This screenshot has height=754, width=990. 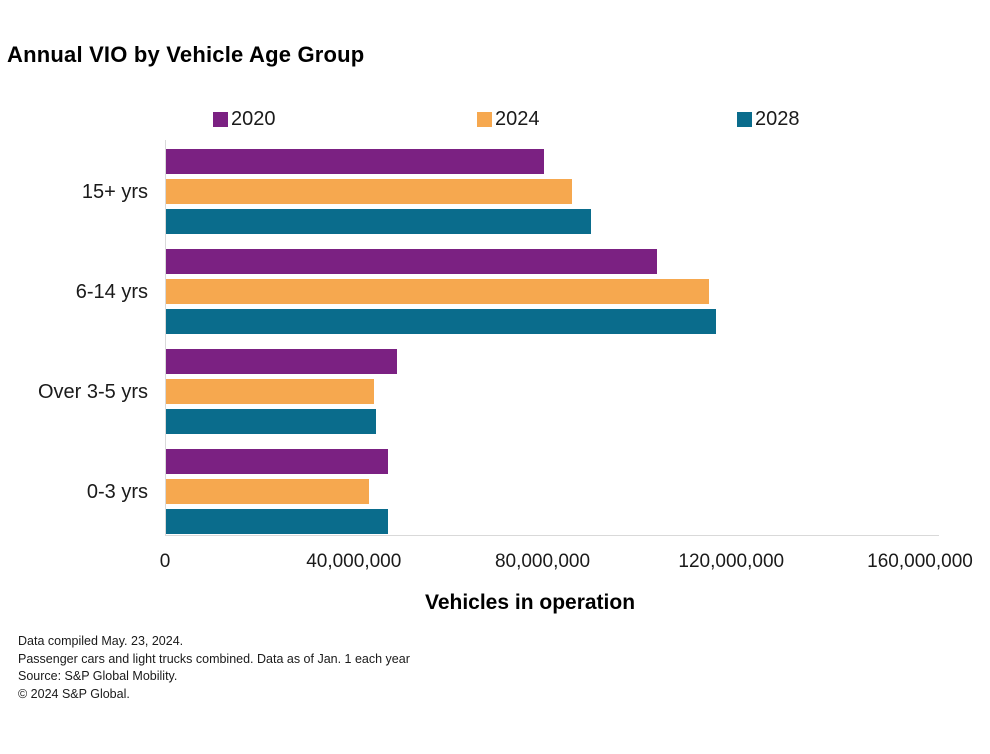 What do you see at coordinates (441, 321) in the screenshot?
I see `bar-2028-6-14-yrs` at bounding box center [441, 321].